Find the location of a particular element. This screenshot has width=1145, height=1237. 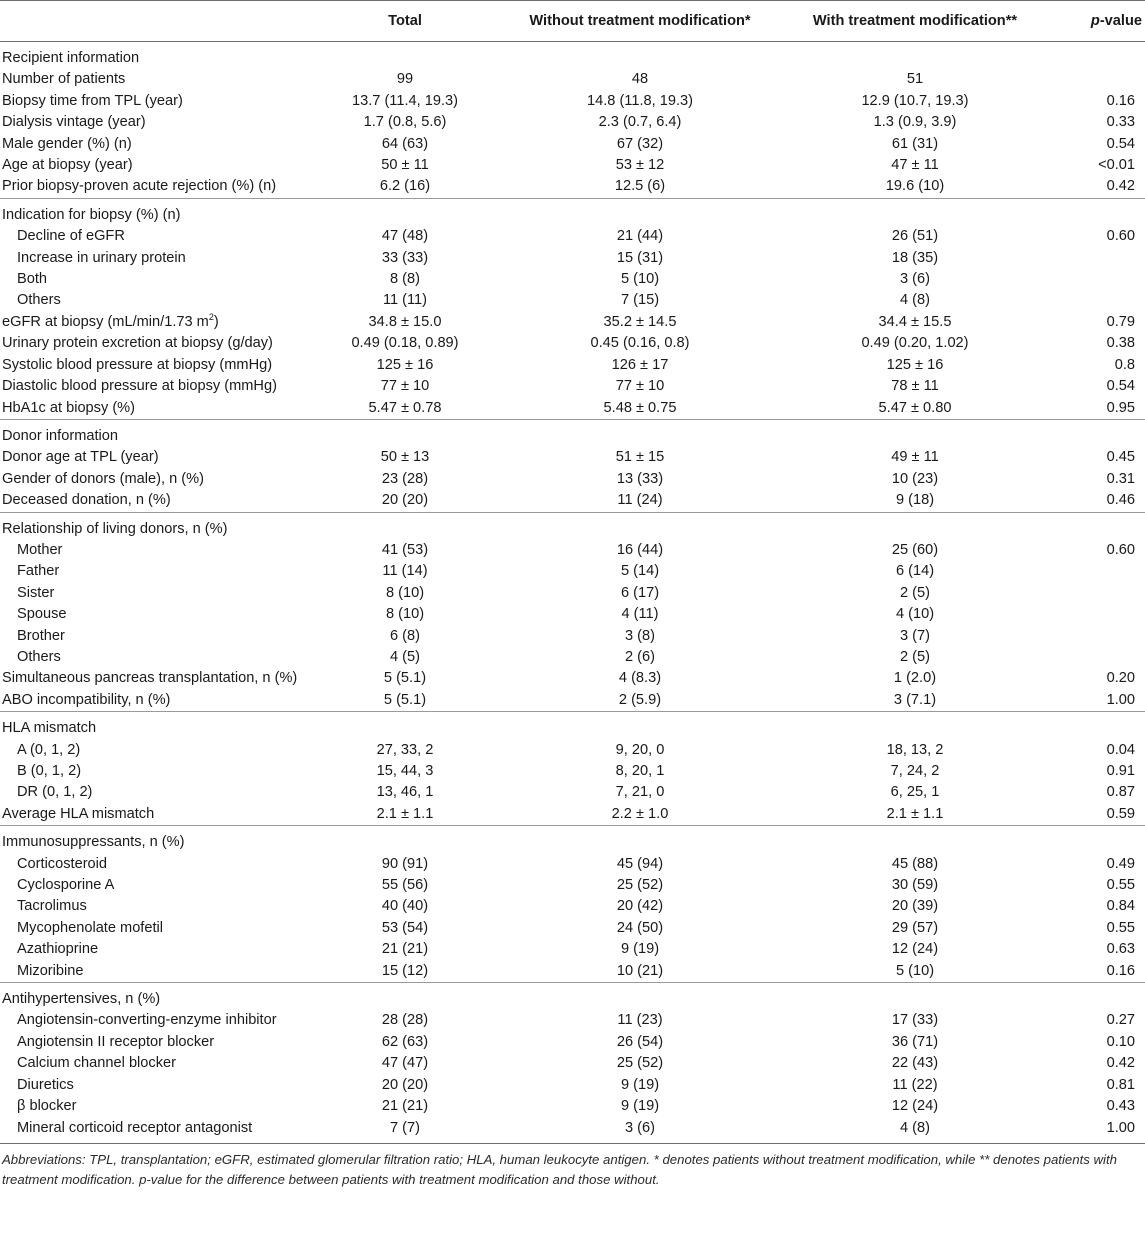

section-header-row: HLA mismatch is located at coordinates (572, 725).